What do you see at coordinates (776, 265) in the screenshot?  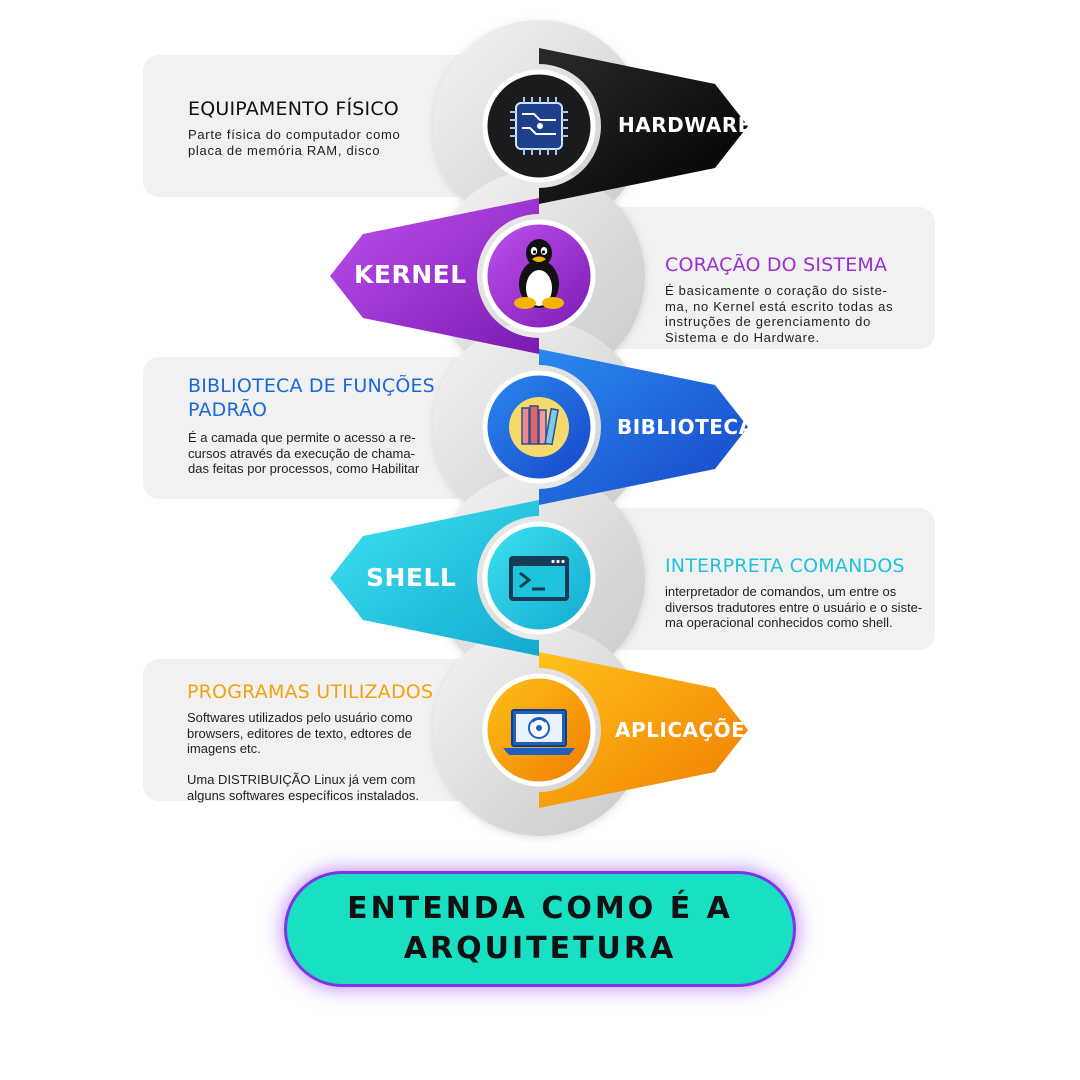 I see `card-title-kernel: CORAÇÃO DO SISTEMA` at bounding box center [776, 265].